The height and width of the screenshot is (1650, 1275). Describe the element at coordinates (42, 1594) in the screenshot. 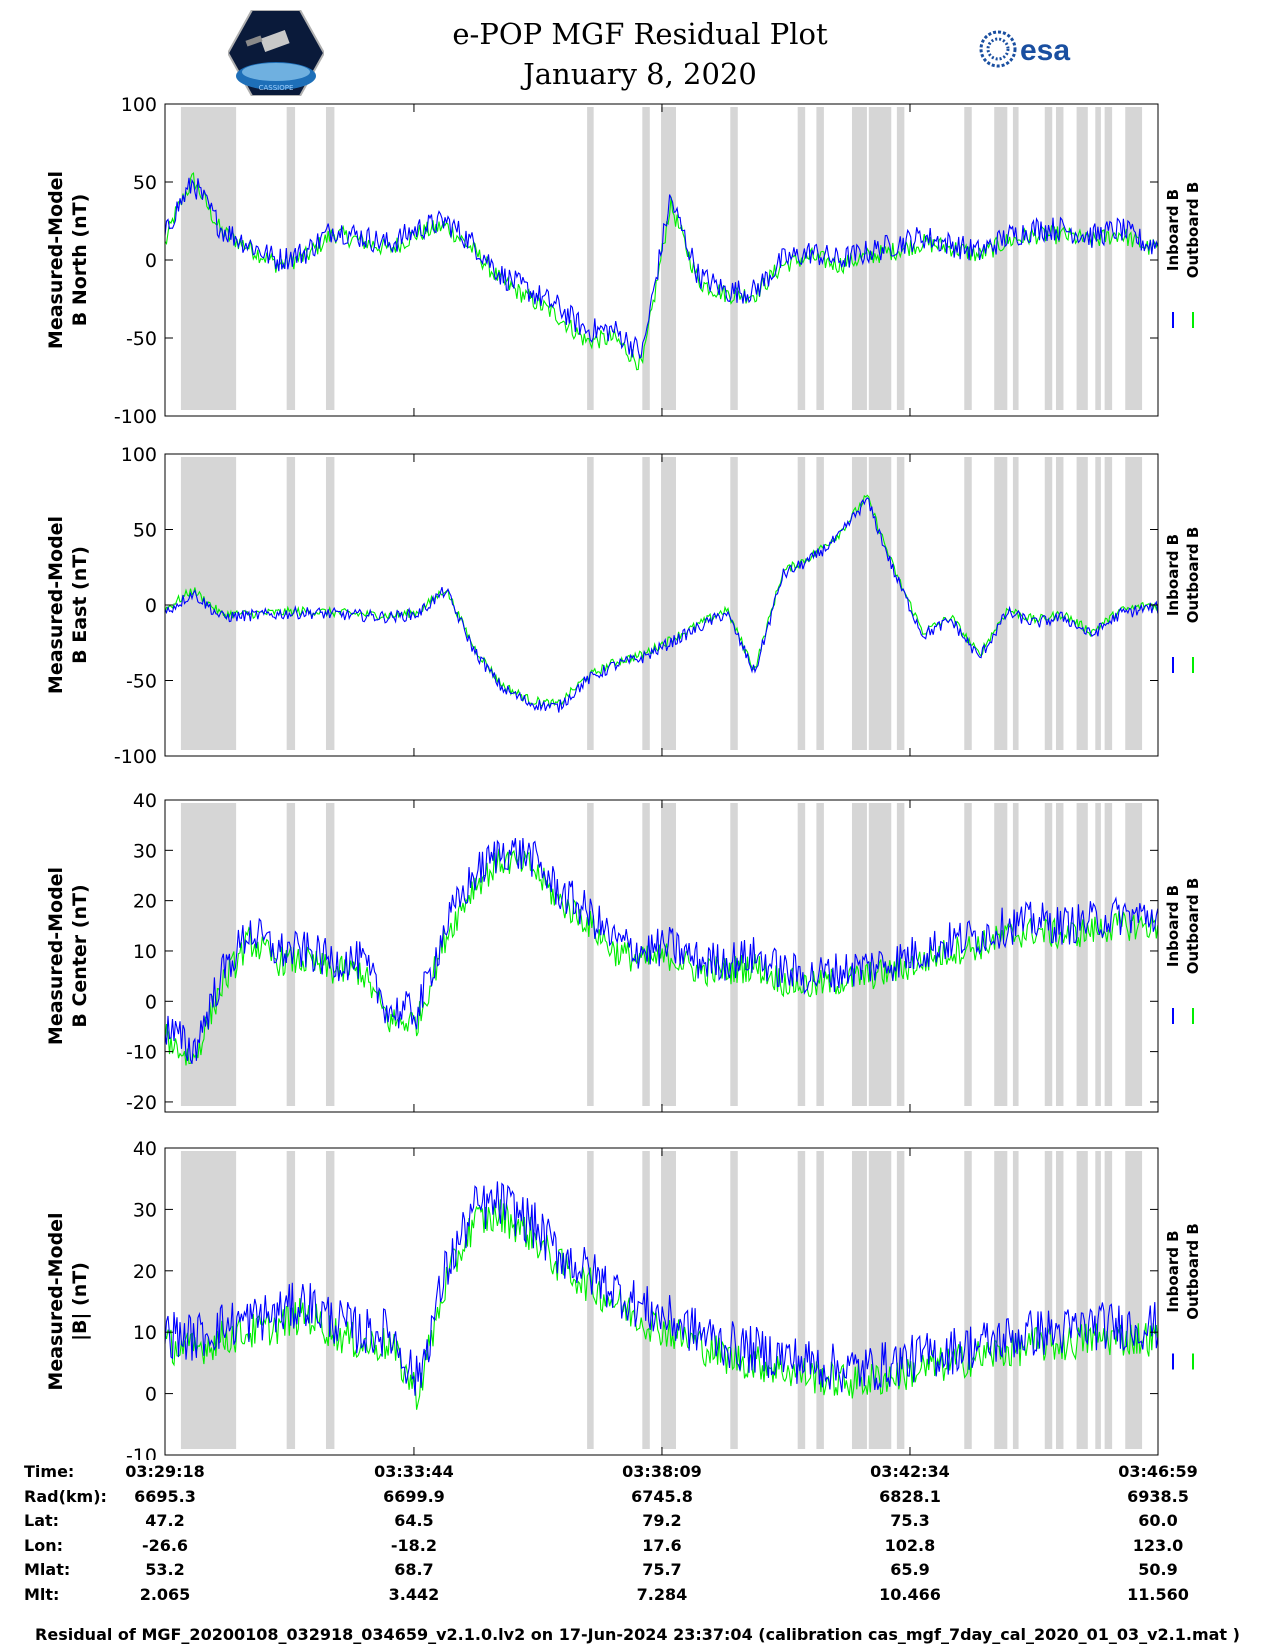

I see `info-row-label: Mlt:` at that location.